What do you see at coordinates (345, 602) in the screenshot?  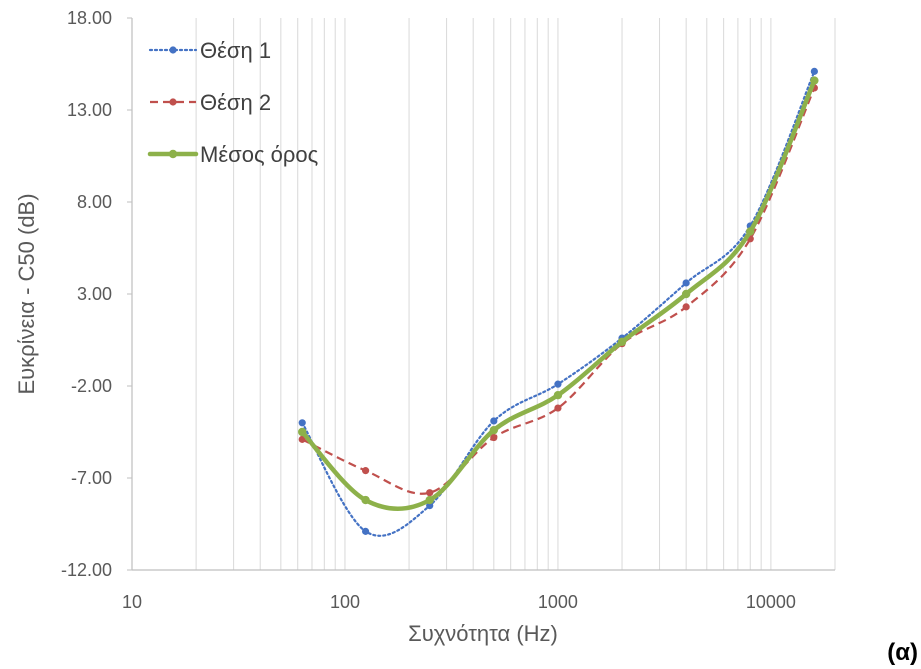 I see `x-tick-label: 100` at bounding box center [345, 602].